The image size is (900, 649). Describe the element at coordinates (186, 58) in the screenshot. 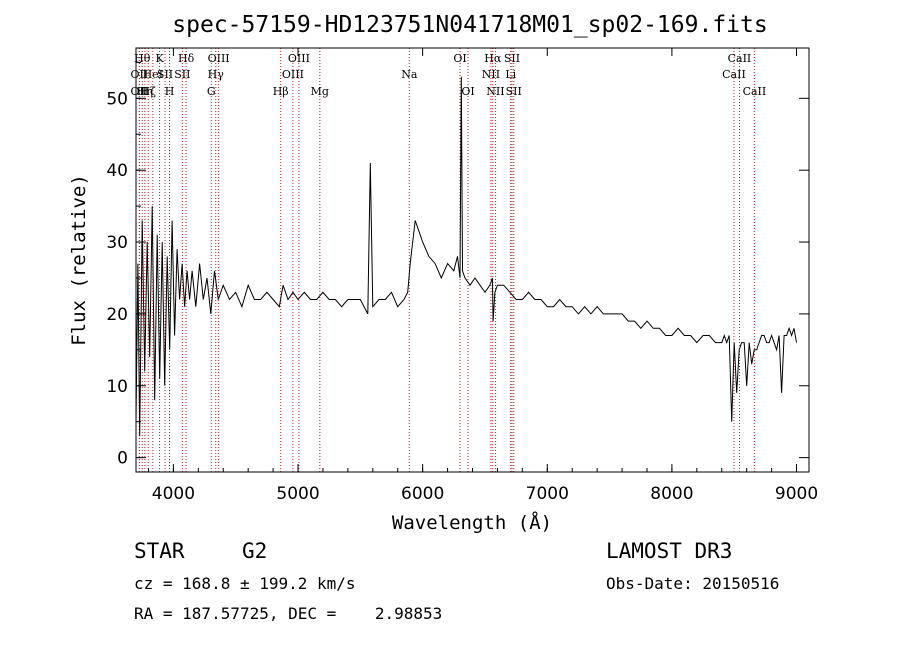

I see `line-label-9: Hδ` at that location.